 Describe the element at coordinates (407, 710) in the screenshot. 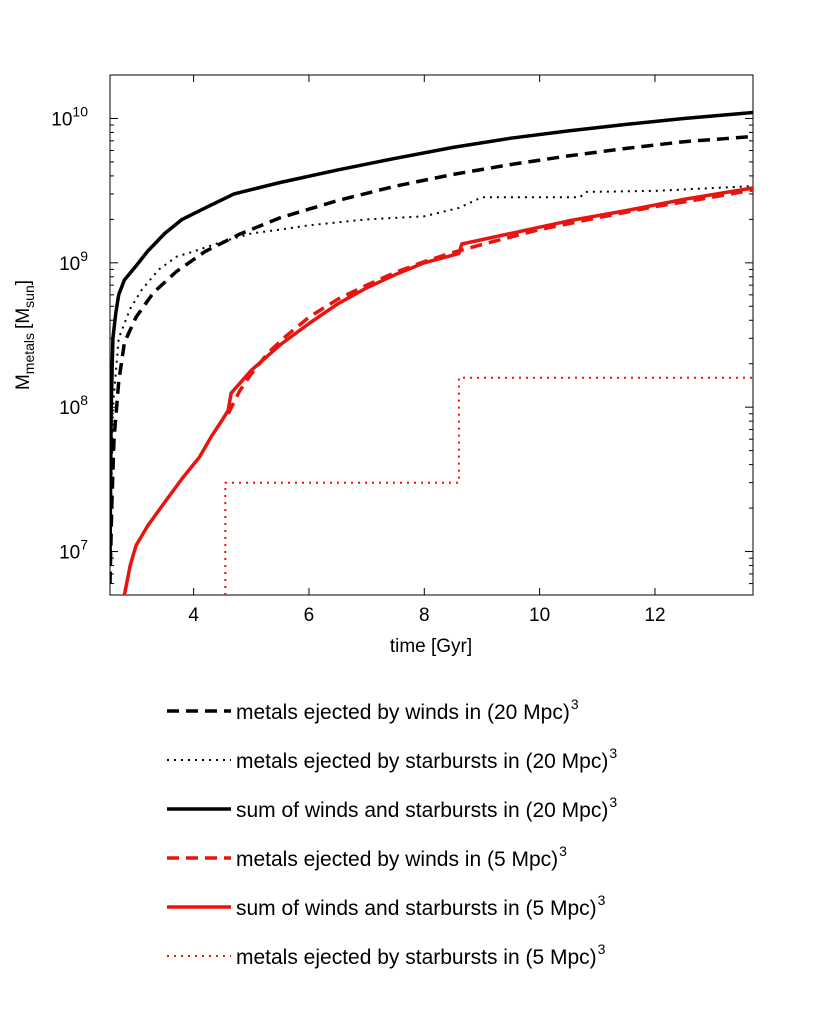

I see `legend-entry-label: metals ejected by winds in (20 Mpc)3` at that location.